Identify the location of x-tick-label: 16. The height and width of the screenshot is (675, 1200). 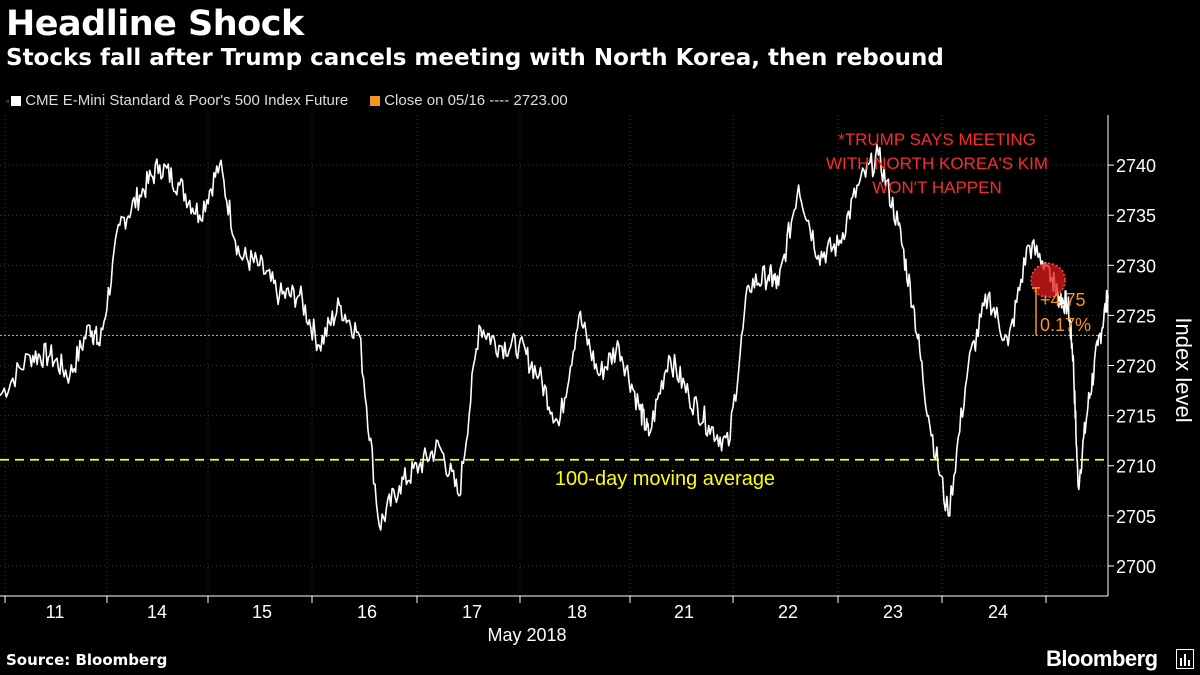
(367, 612).